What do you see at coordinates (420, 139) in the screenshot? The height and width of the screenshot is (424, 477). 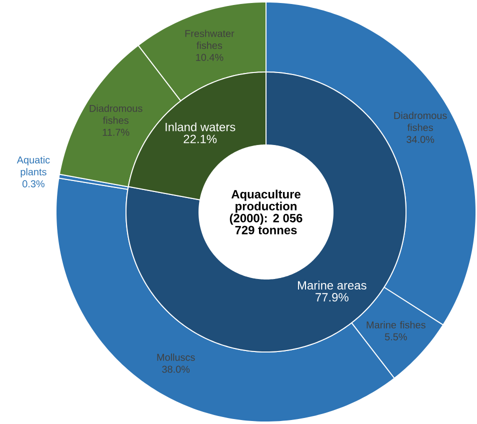 I see `data-label: 34.0%` at bounding box center [420, 139].